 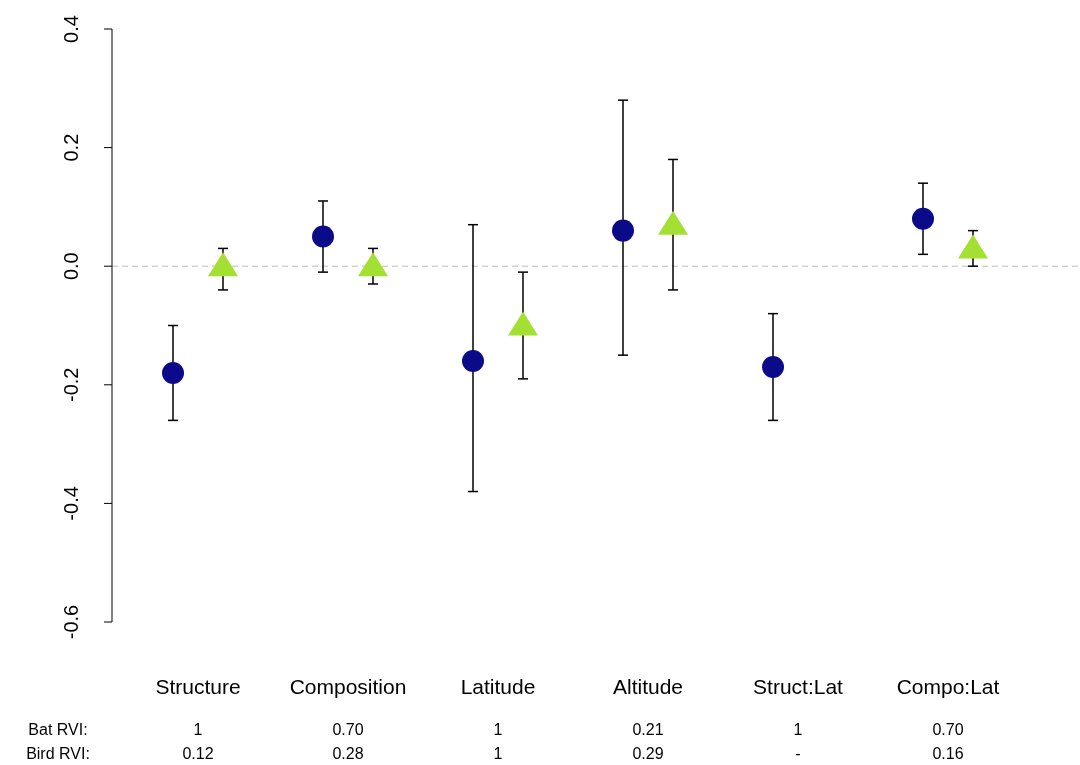 What do you see at coordinates (71, 29) in the screenshot?
I see `y-tick-label: 0.4` at bounding box center [71, 29].